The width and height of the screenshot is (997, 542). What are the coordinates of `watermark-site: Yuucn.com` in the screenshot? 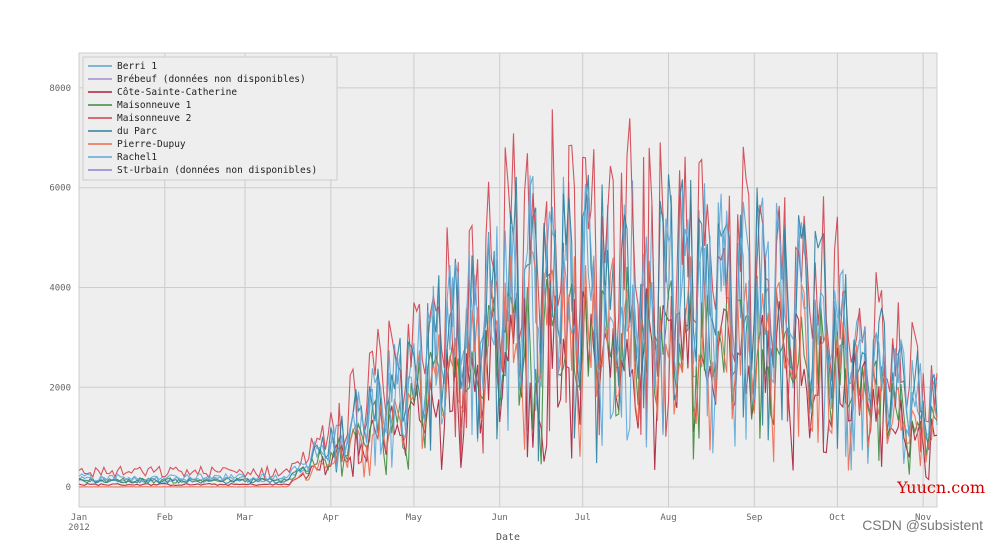 It's located at (941, 487).